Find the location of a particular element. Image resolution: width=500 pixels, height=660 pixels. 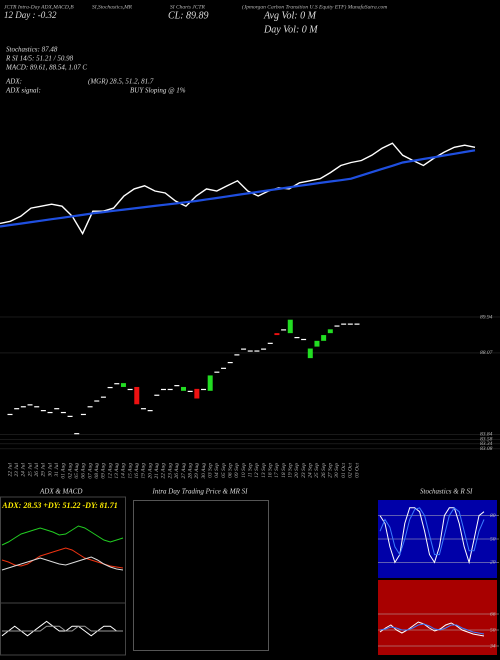

x-tick-label: 16 Sep is located at coordinates (271, 470).